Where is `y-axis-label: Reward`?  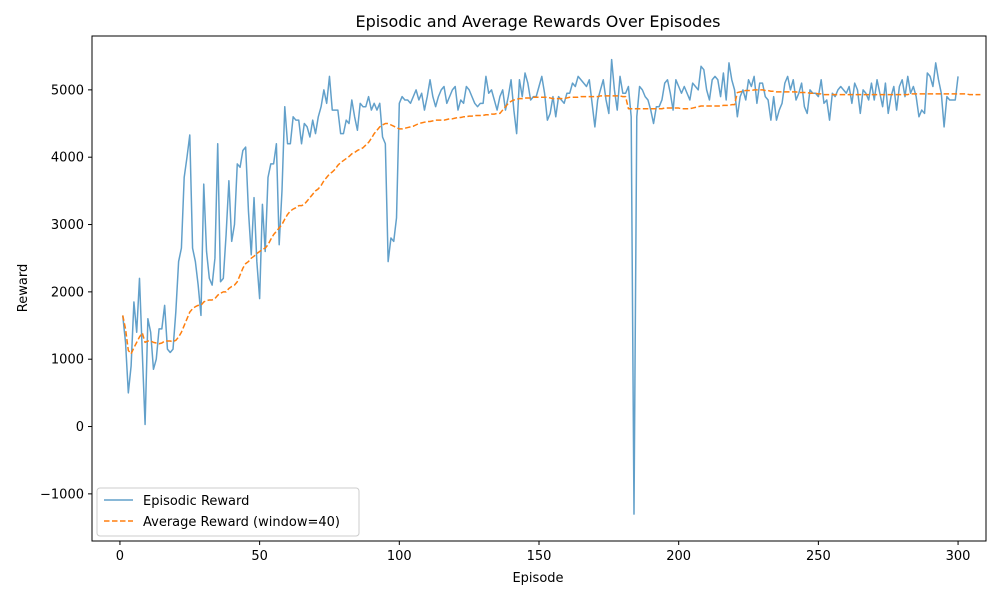
y-axis-label: Reward is located at coordinates (23, 288).